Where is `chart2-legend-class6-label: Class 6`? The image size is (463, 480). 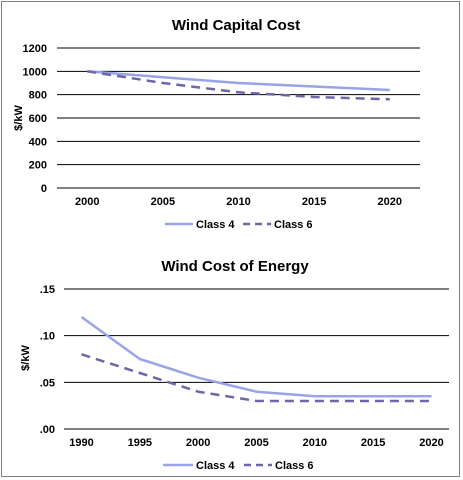
chart2-legend-class6-label: Class 6 is located at coordinates (294, 466).